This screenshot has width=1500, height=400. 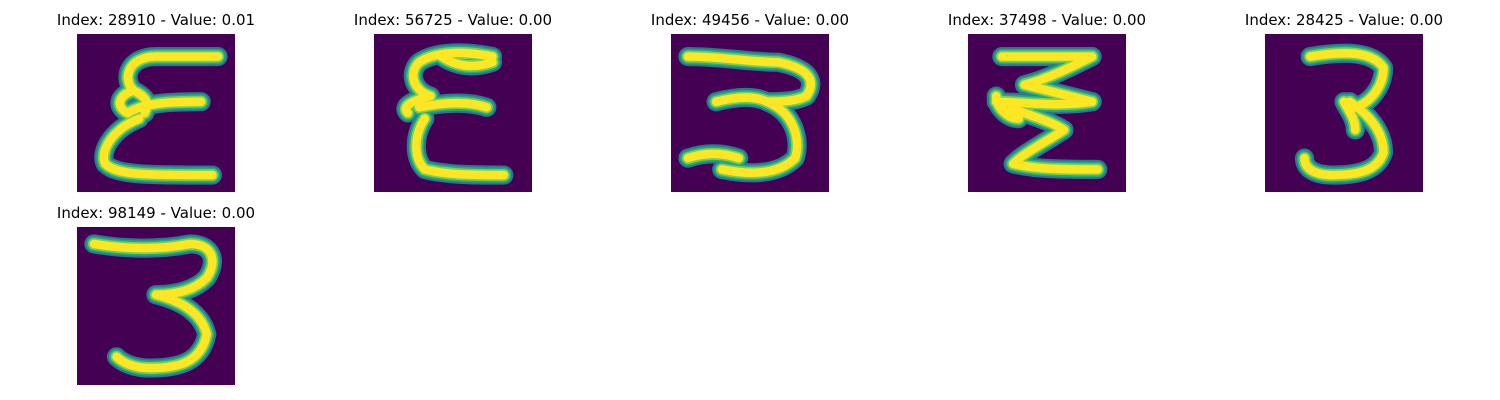 I want to click on panel-title: Index: 28910 - Value: 0.01, so click(x=156, y=20).